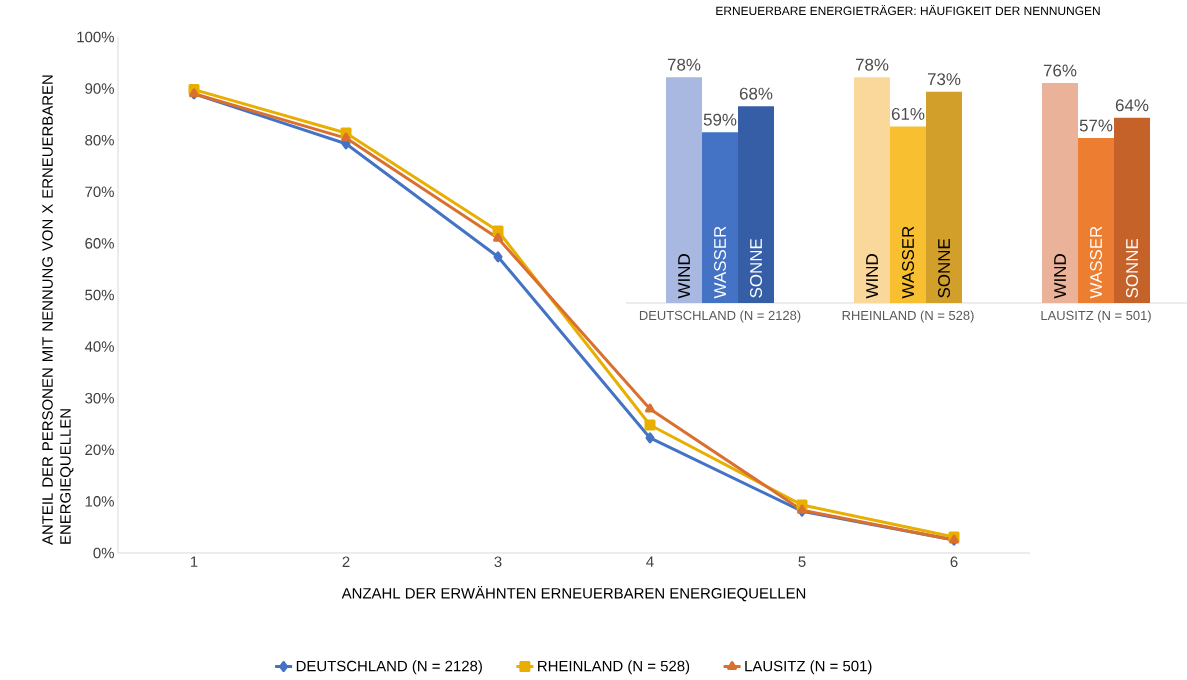  Describe the element at coordinates (99, 192) in the screenshot. I see `y-tick-label: 70%` at that location.